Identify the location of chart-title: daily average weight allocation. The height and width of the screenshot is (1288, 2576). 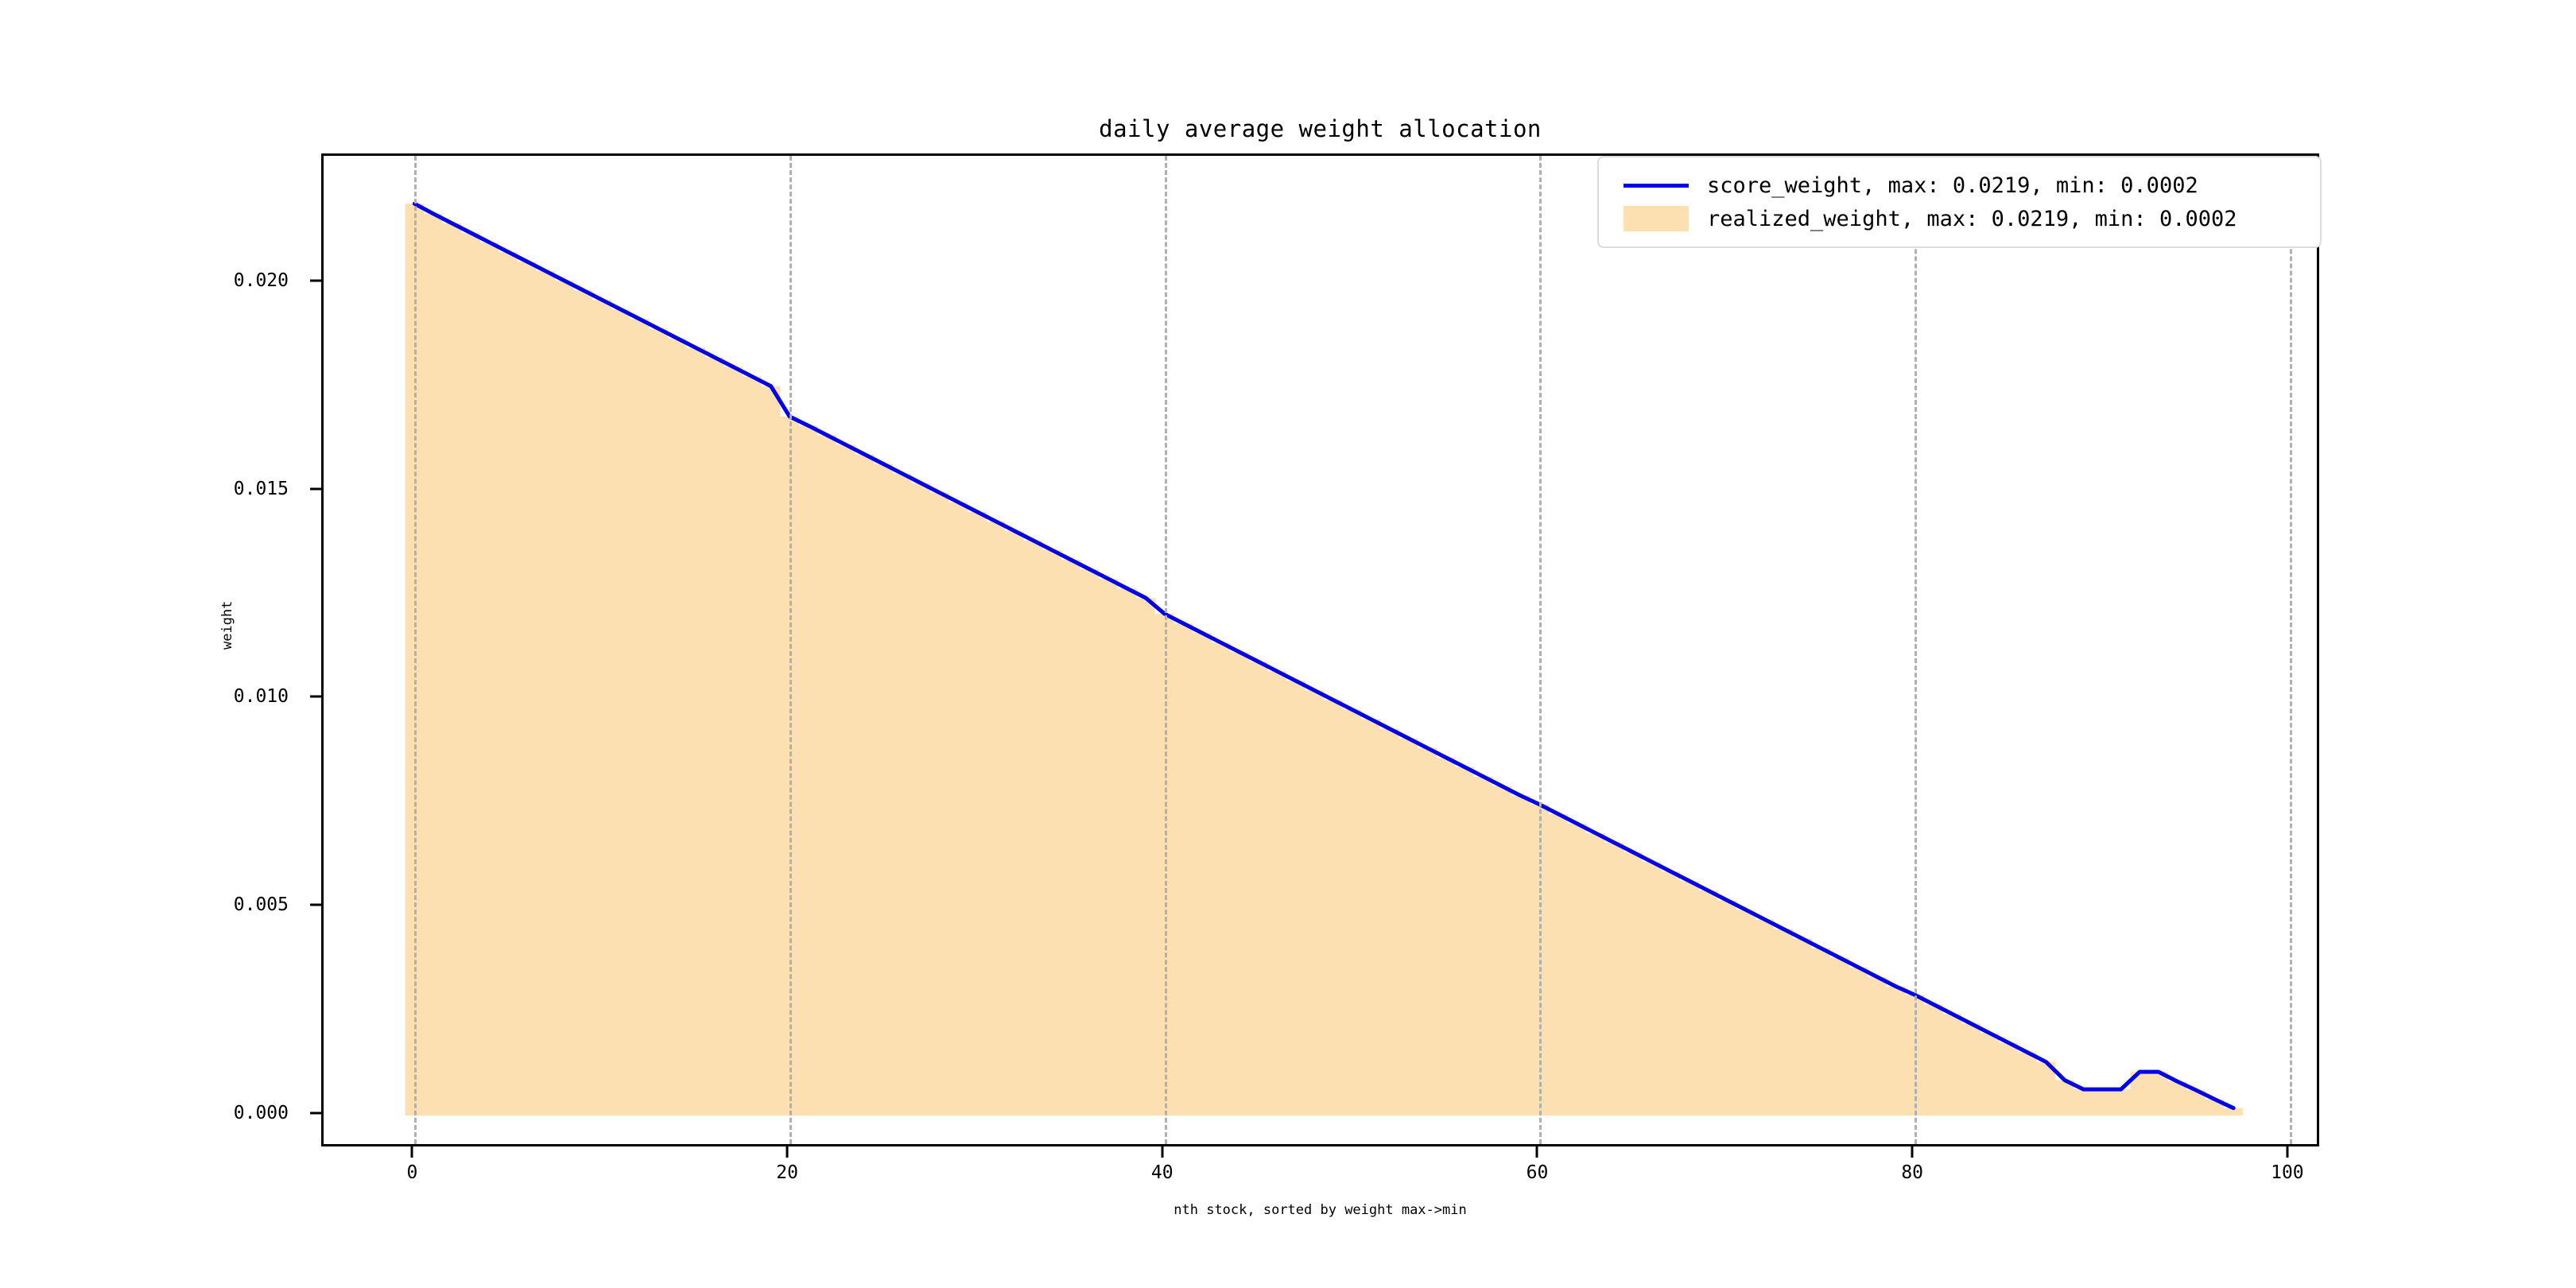
(1321, 128).